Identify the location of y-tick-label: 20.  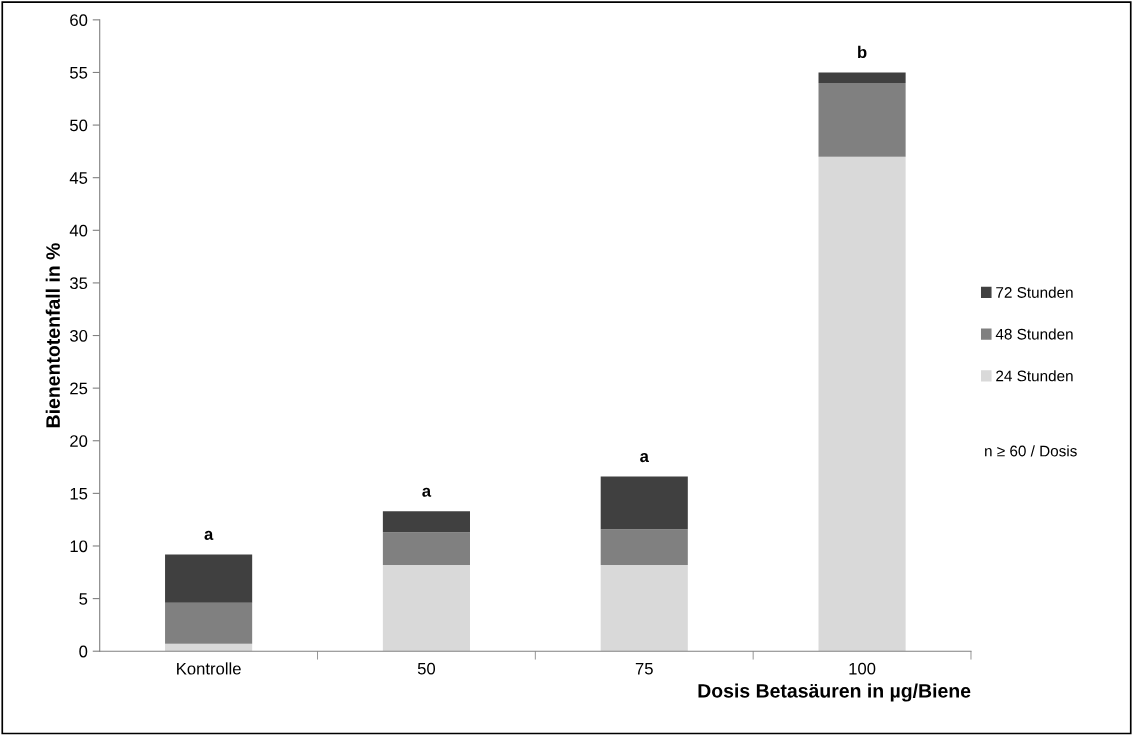
(79, 441).